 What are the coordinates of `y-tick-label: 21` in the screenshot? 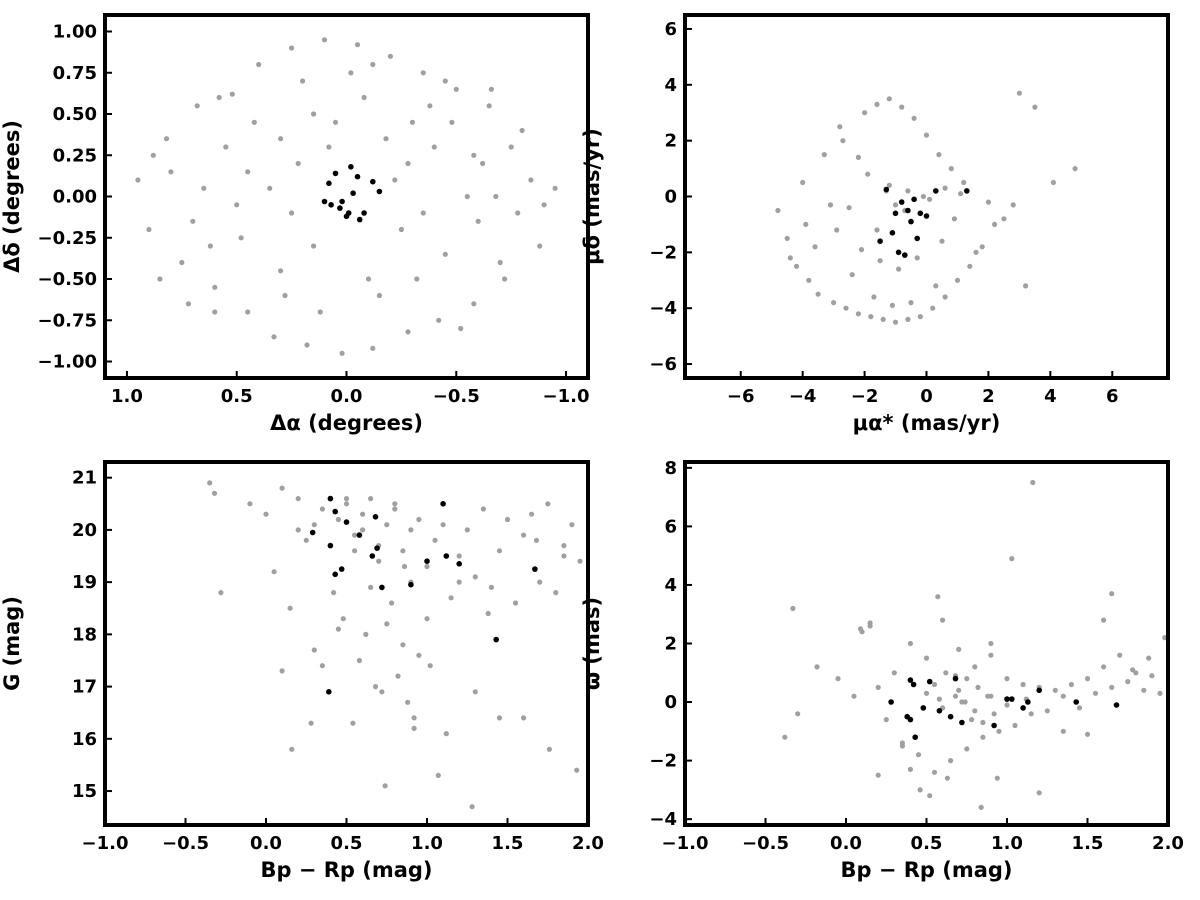 It's located at (84, 478).